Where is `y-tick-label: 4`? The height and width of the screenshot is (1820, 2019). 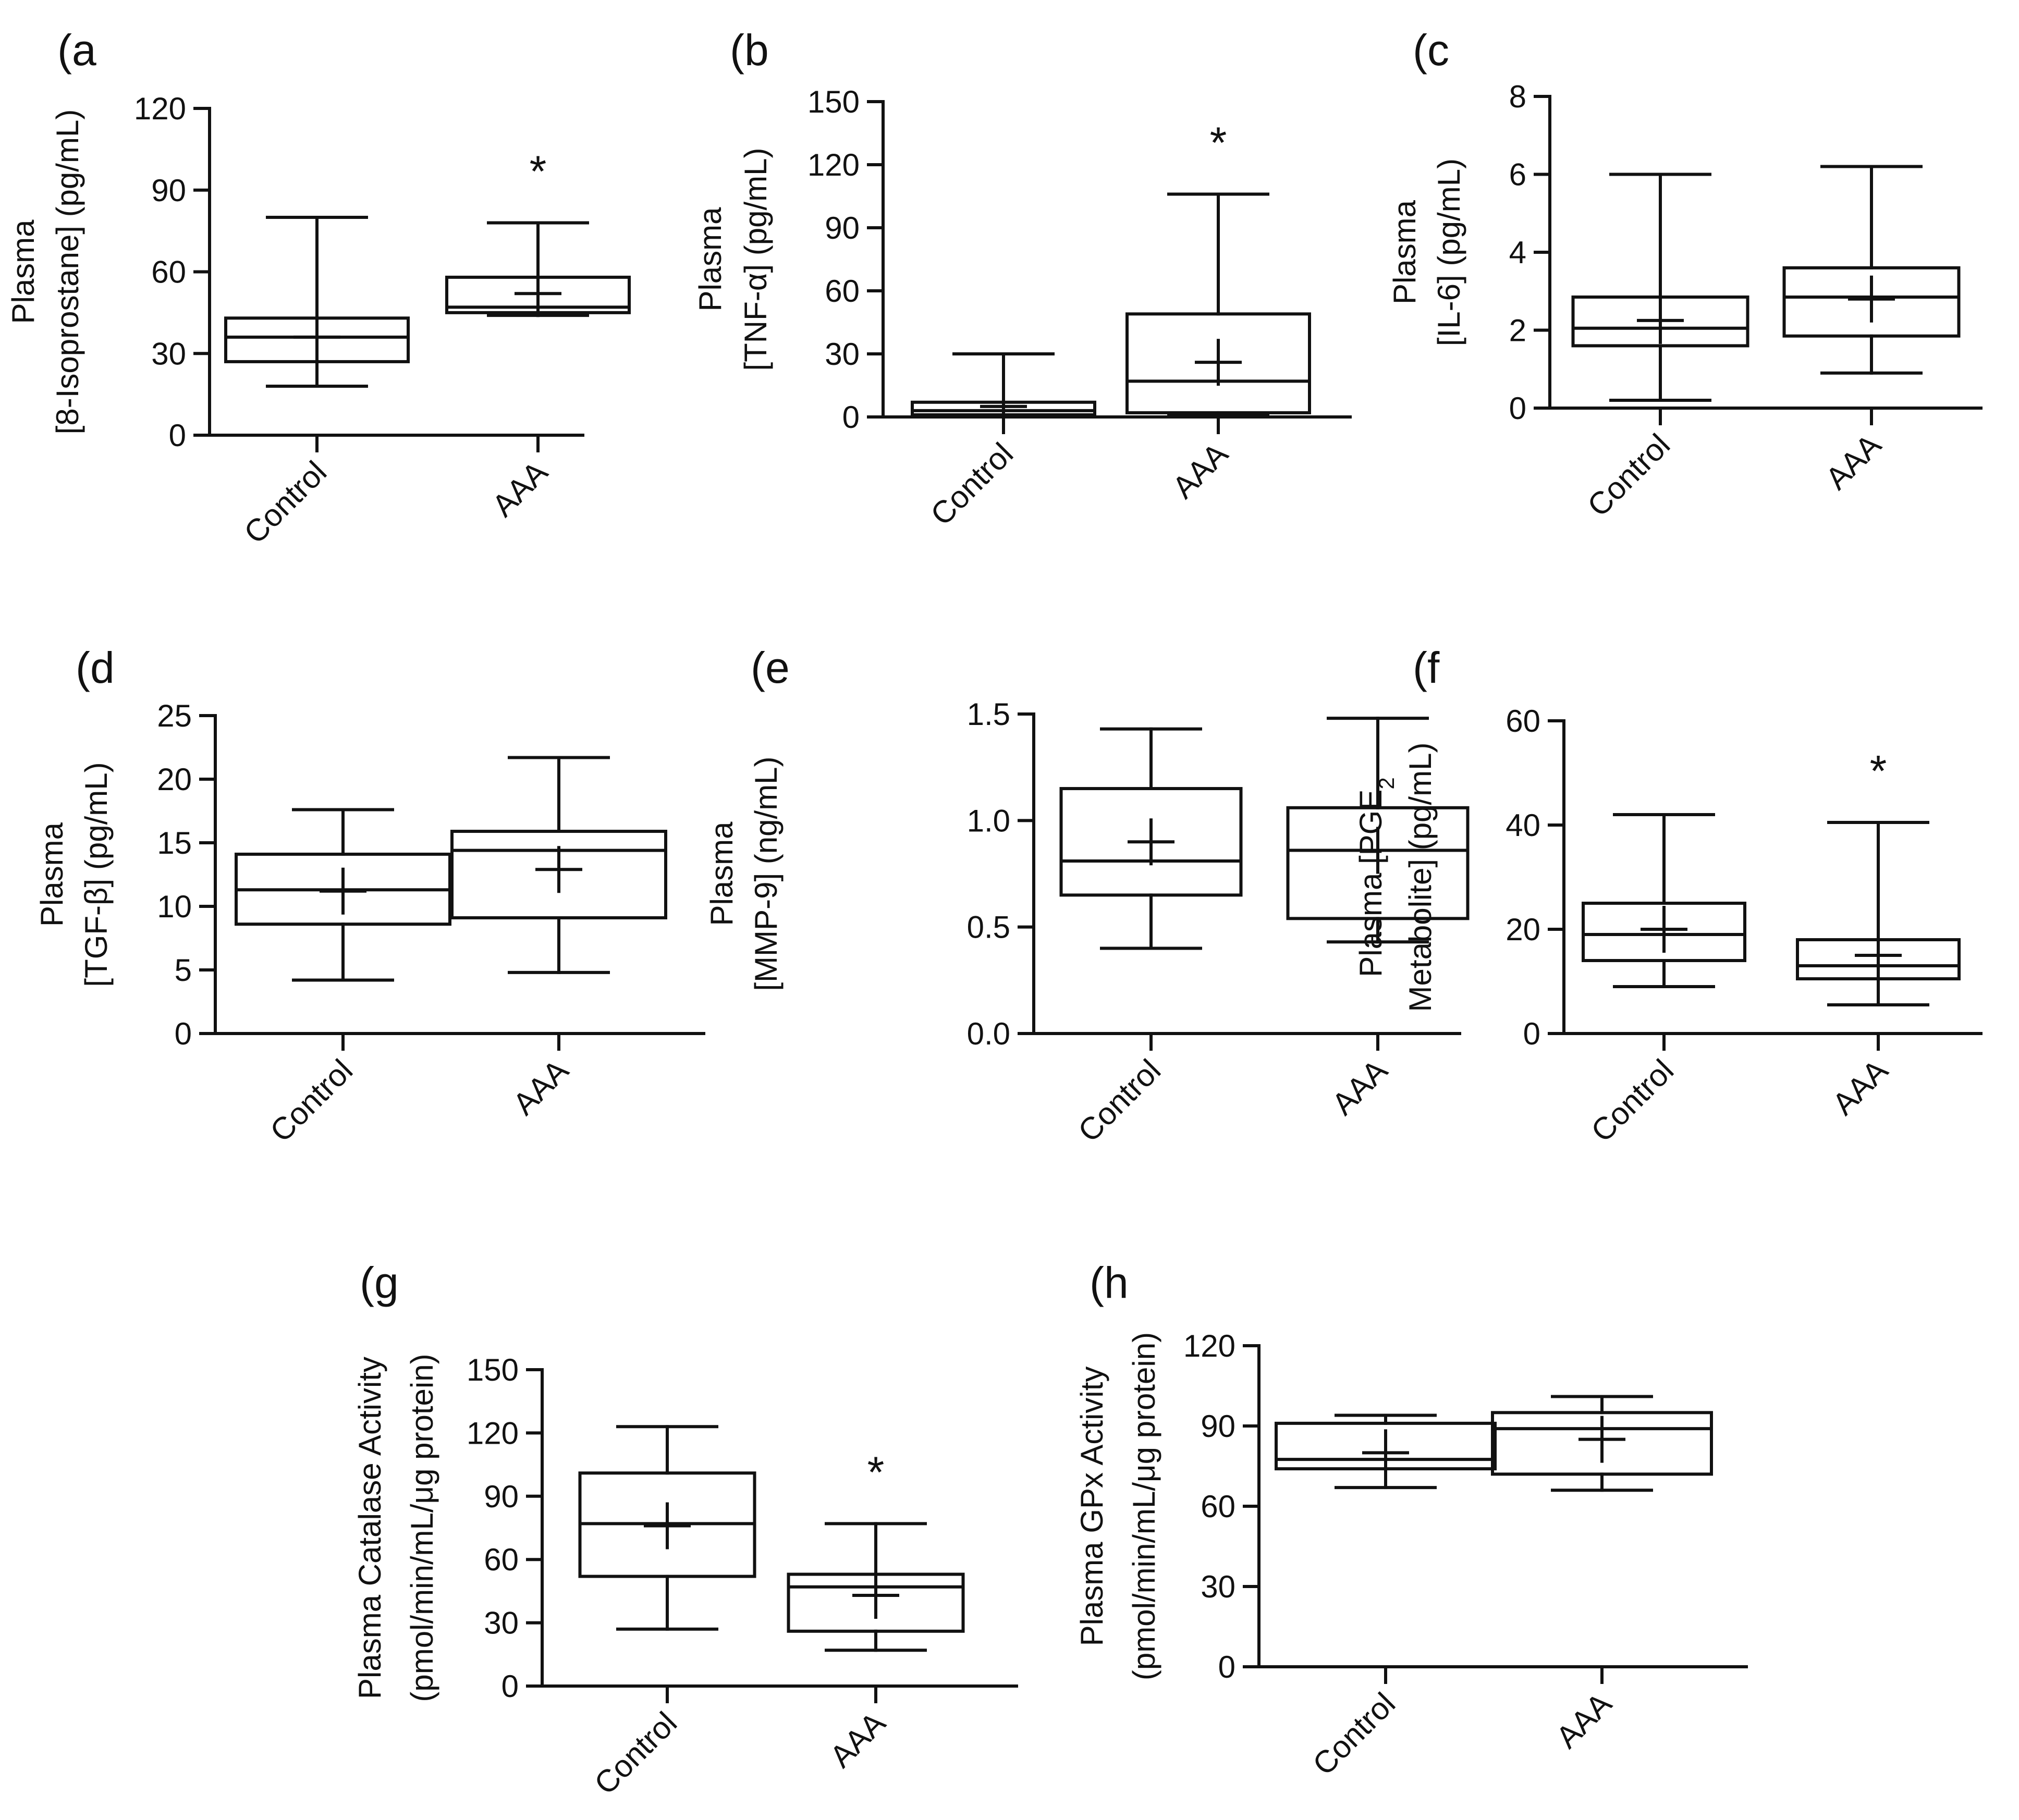 y-tick-label: 4 is located at coordinates (1517, 253).